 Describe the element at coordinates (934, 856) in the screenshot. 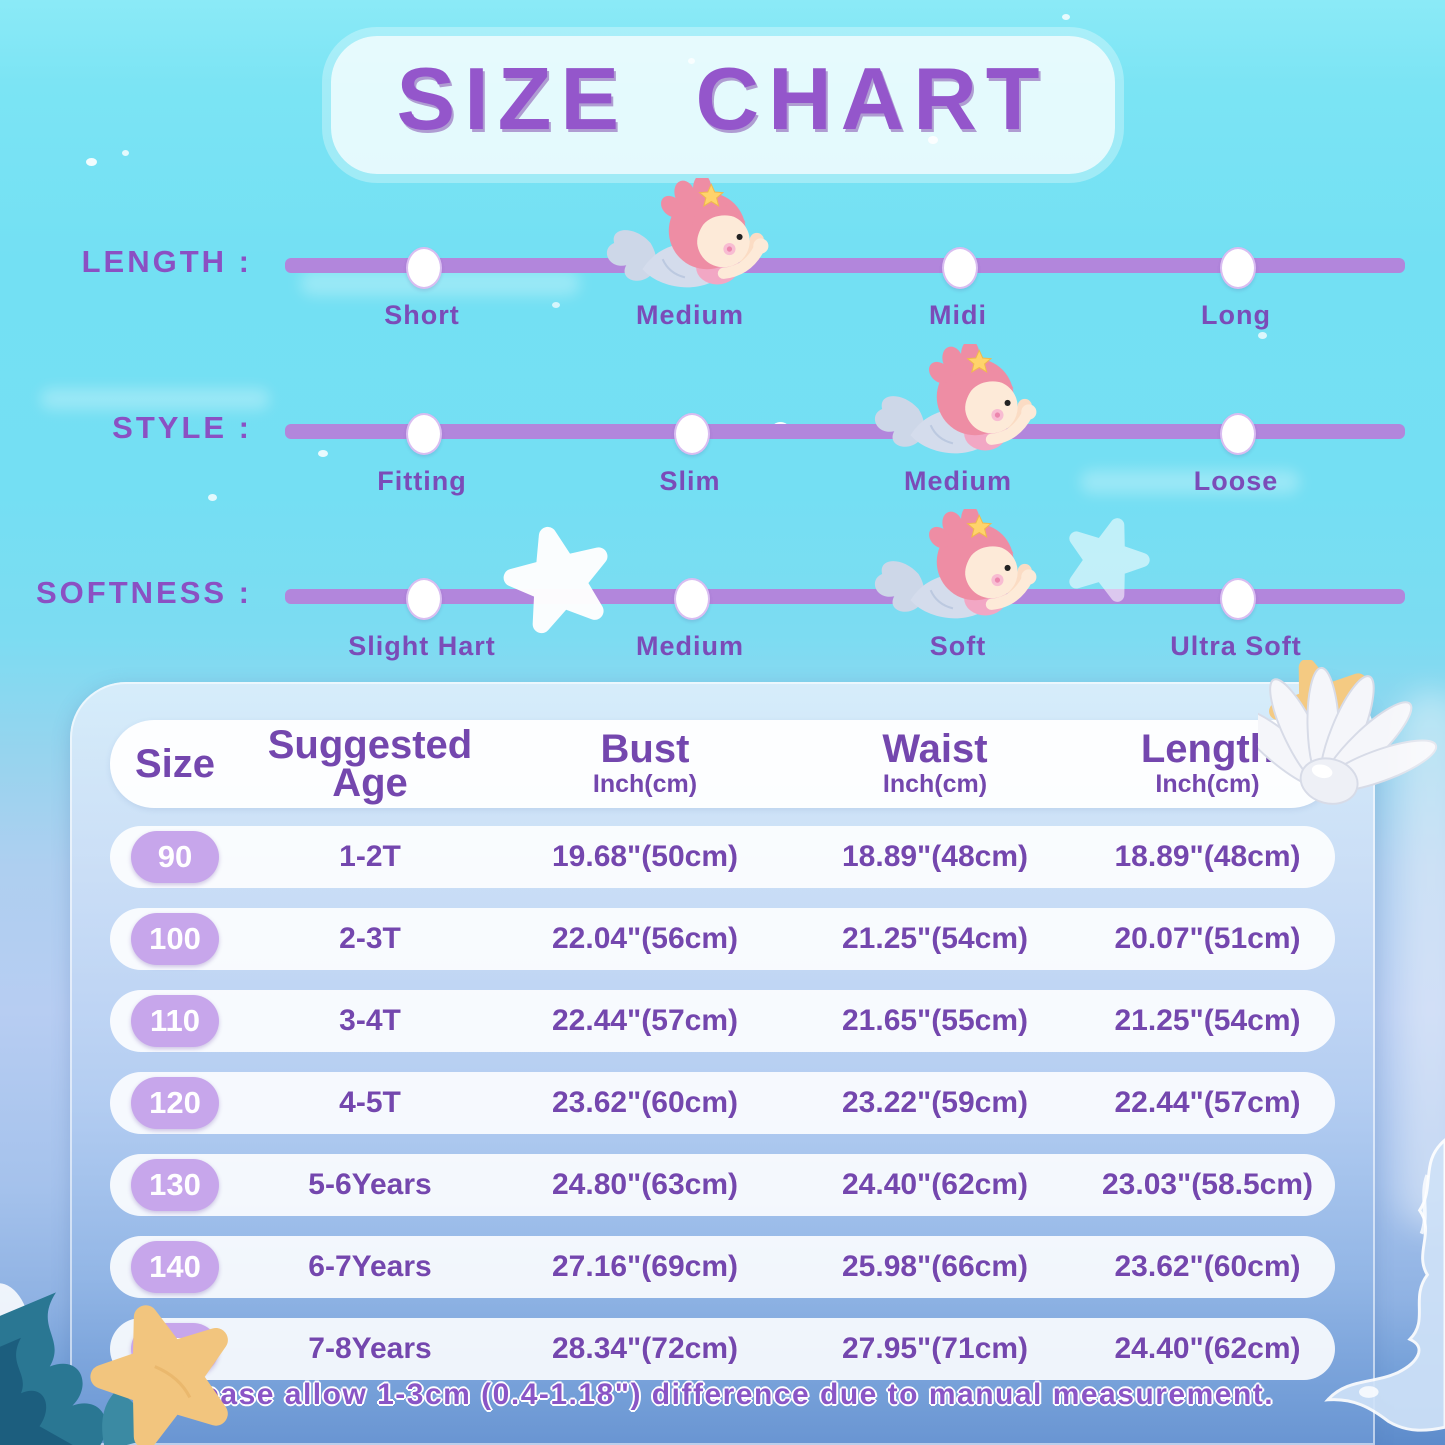

I see `waist-cell: 18.89"(48cm)` at that location.